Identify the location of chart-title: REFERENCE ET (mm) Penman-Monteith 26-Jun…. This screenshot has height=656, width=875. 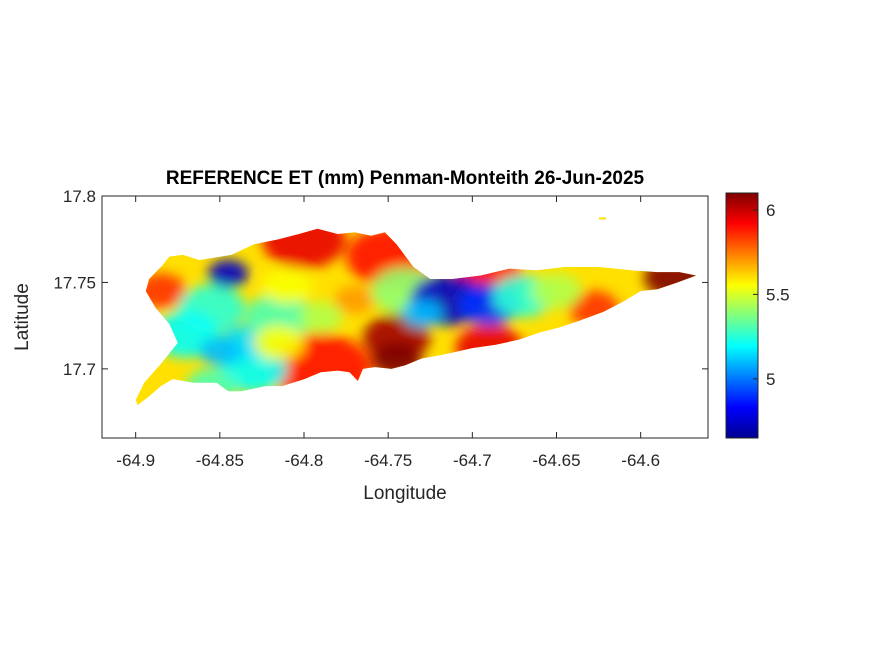
(405, 178).